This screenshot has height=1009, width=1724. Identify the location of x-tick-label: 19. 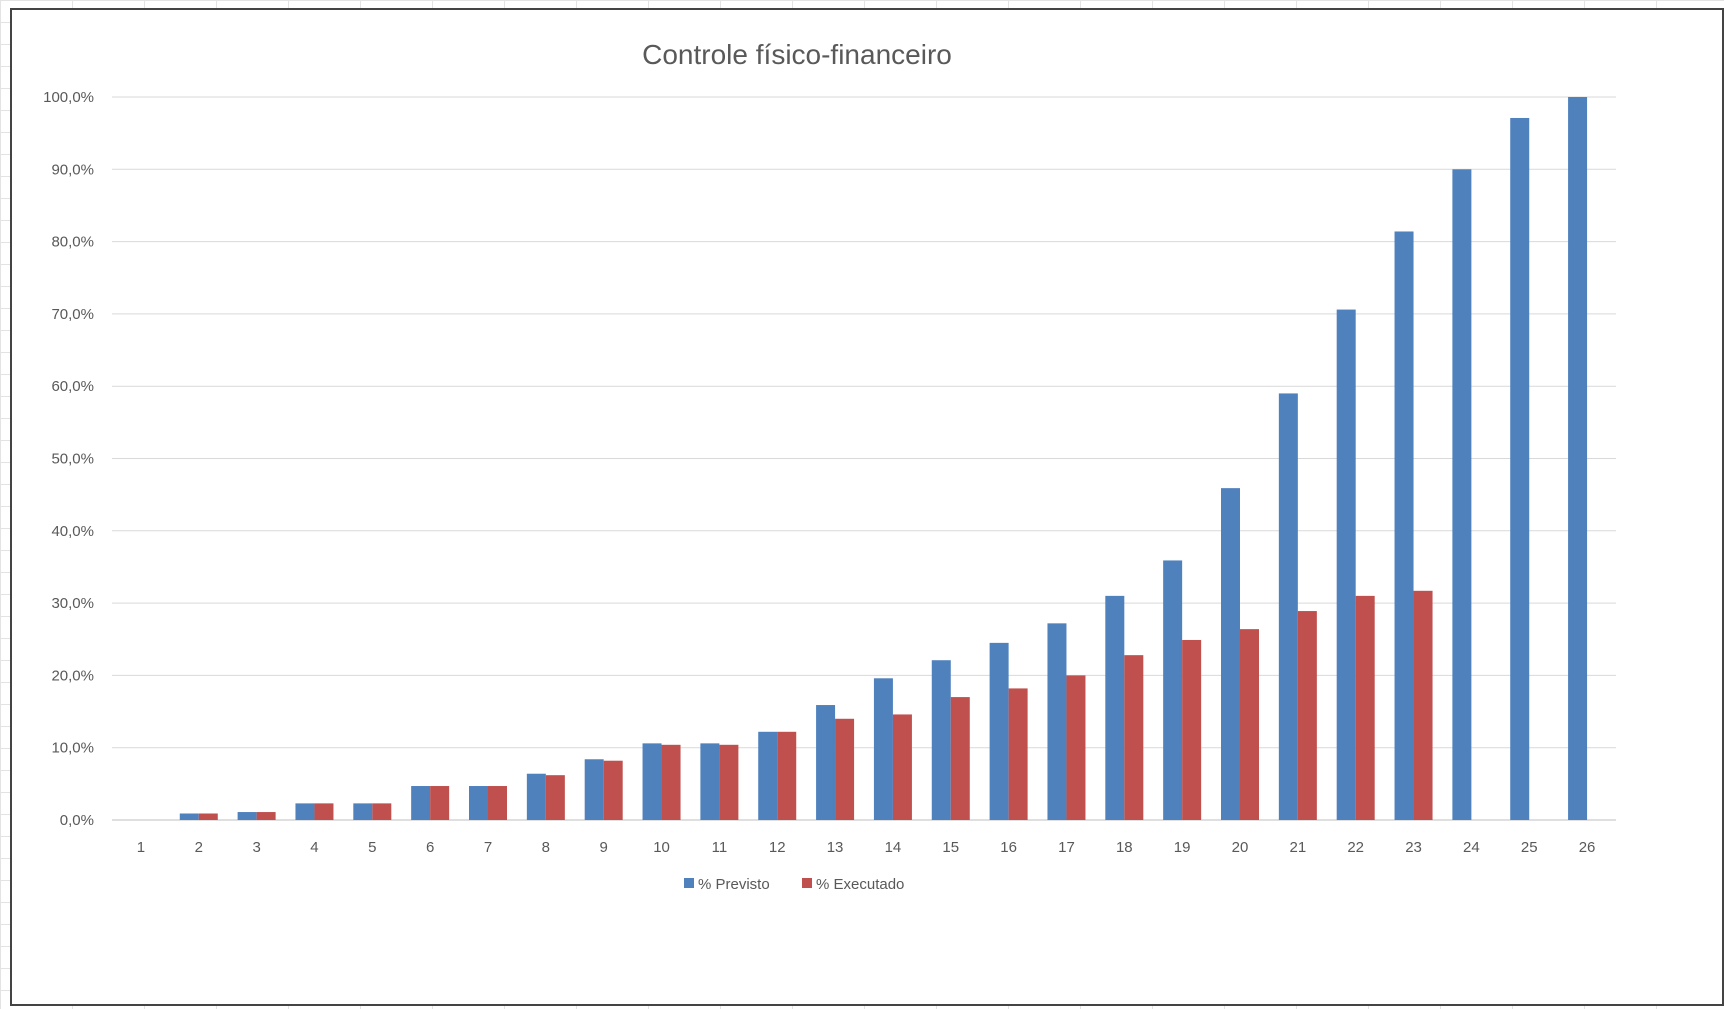
(1182, 847).